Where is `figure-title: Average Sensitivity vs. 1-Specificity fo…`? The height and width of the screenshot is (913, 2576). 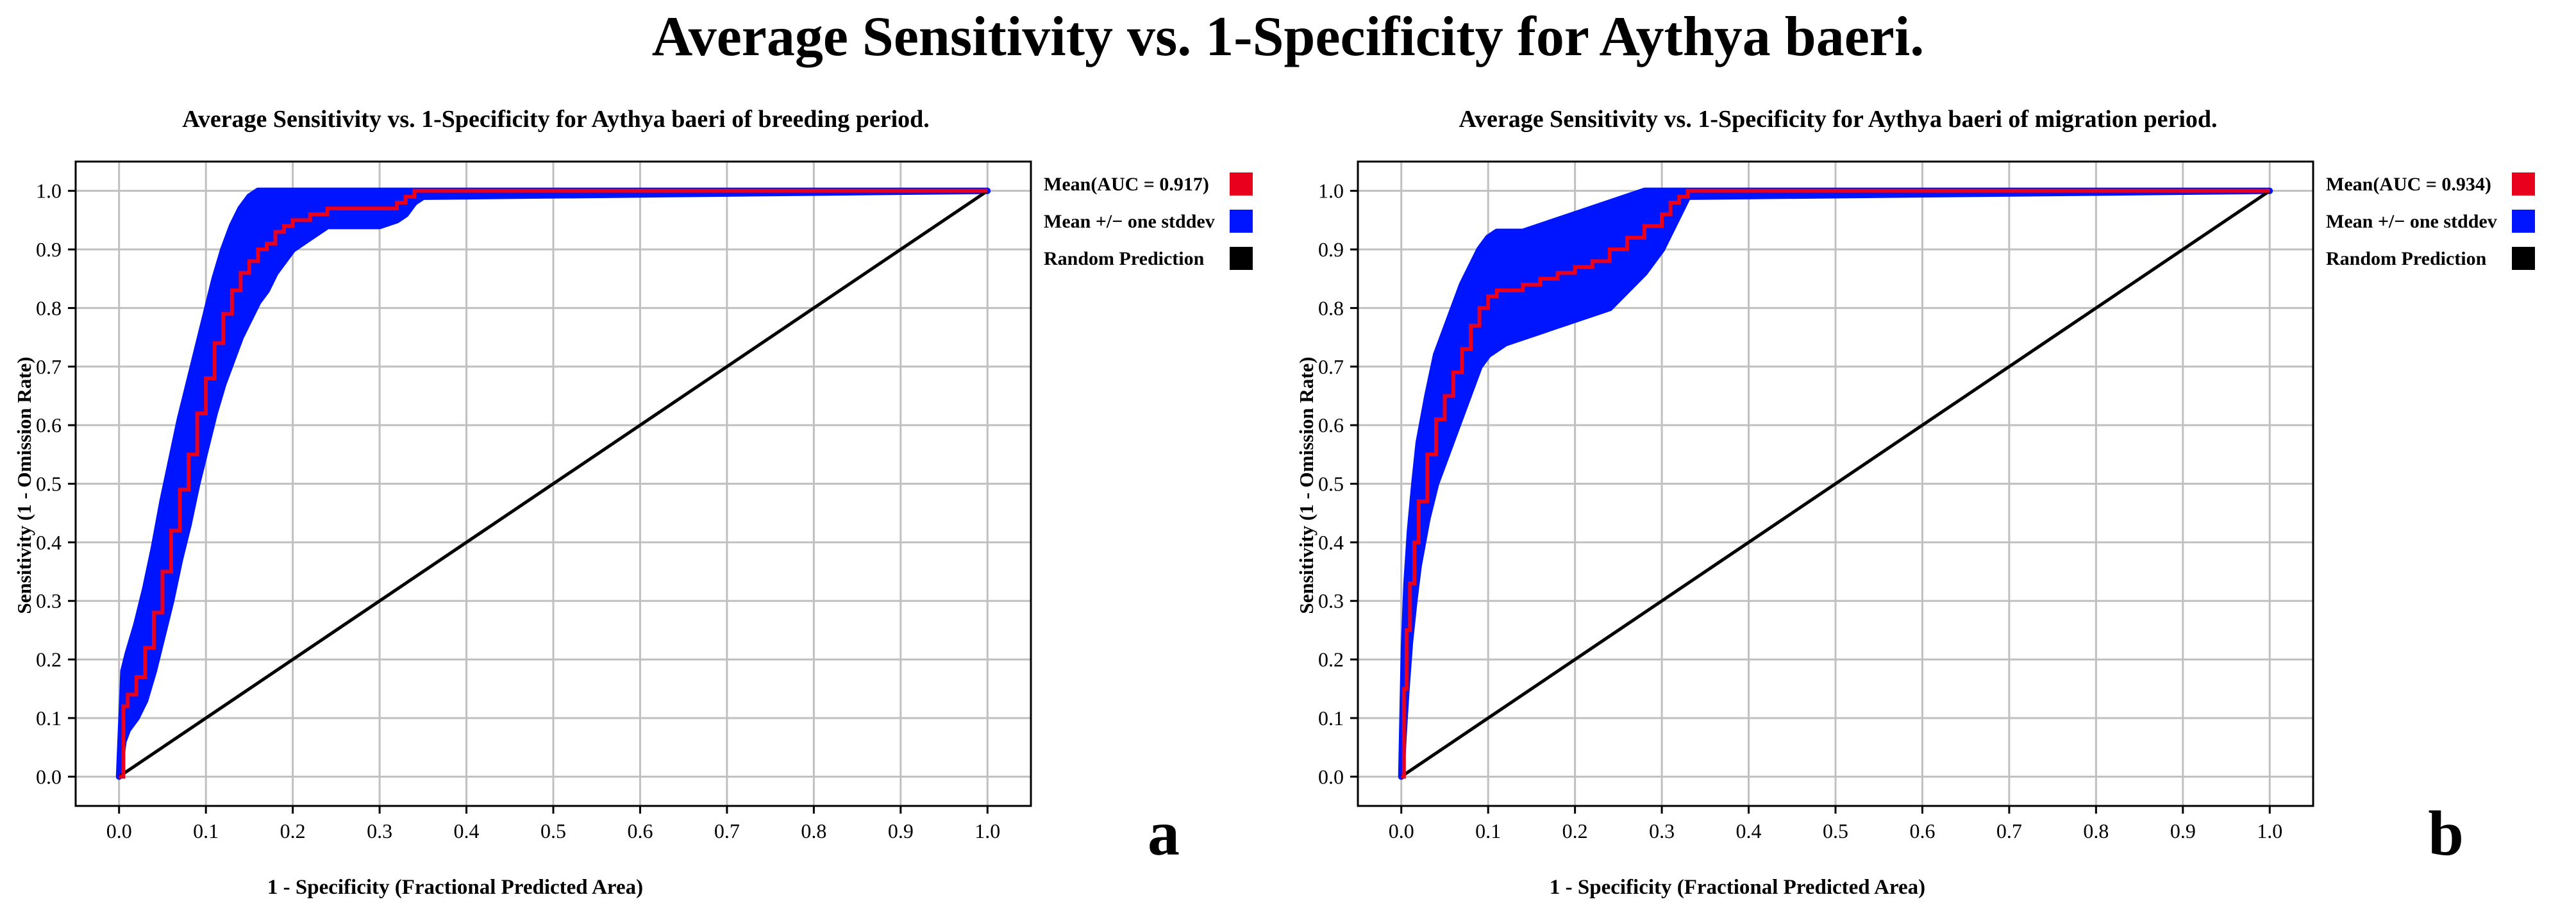 figure-title: Average Sensitivity vs. 1-Specificity fo… is located at coordinates (1288, 37).